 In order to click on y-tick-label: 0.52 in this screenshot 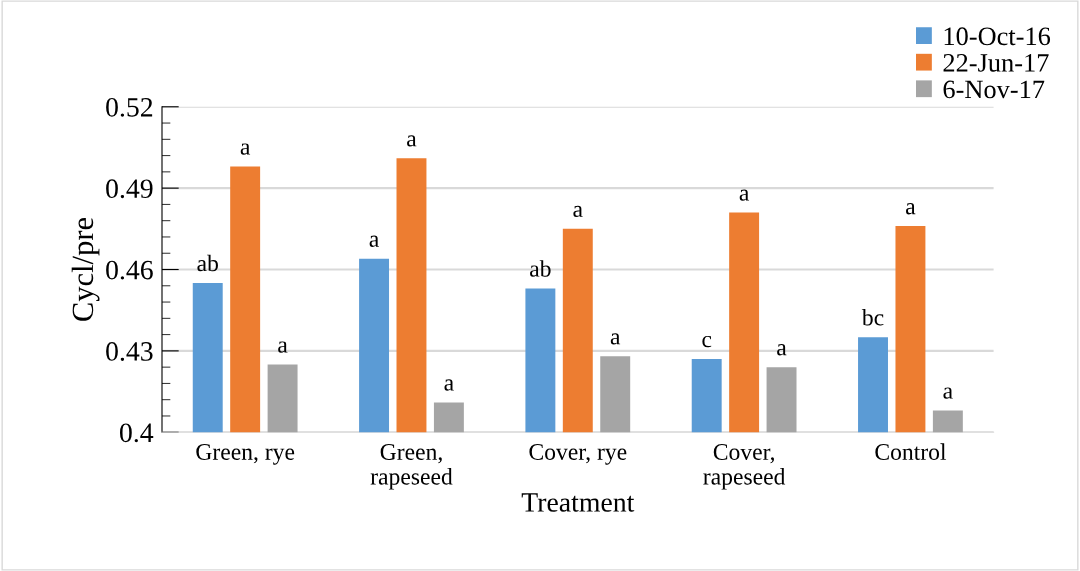, I will do `click(129, 107)`.